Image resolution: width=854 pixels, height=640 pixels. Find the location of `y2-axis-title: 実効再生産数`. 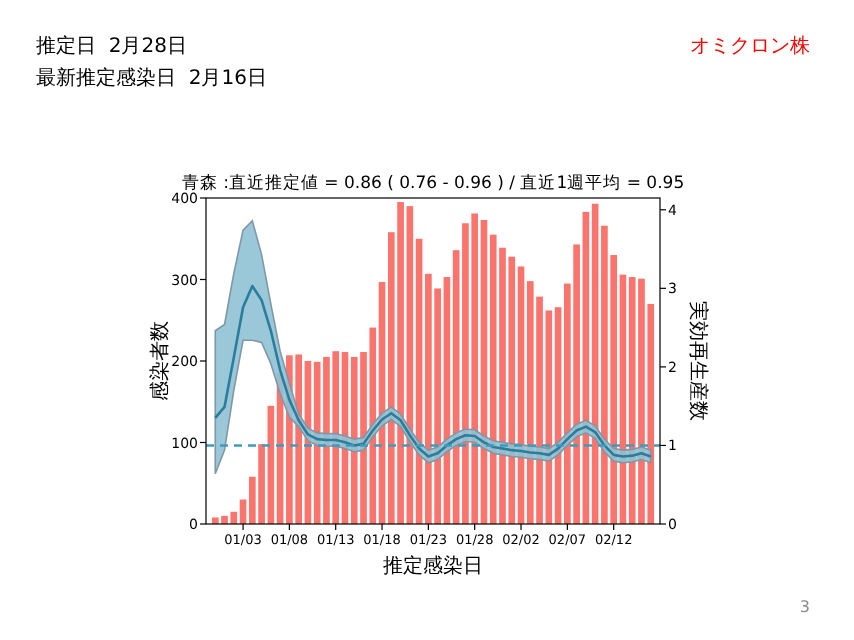

y2-axis-title: 実効再生産数 is located at coordinates (698, 361).